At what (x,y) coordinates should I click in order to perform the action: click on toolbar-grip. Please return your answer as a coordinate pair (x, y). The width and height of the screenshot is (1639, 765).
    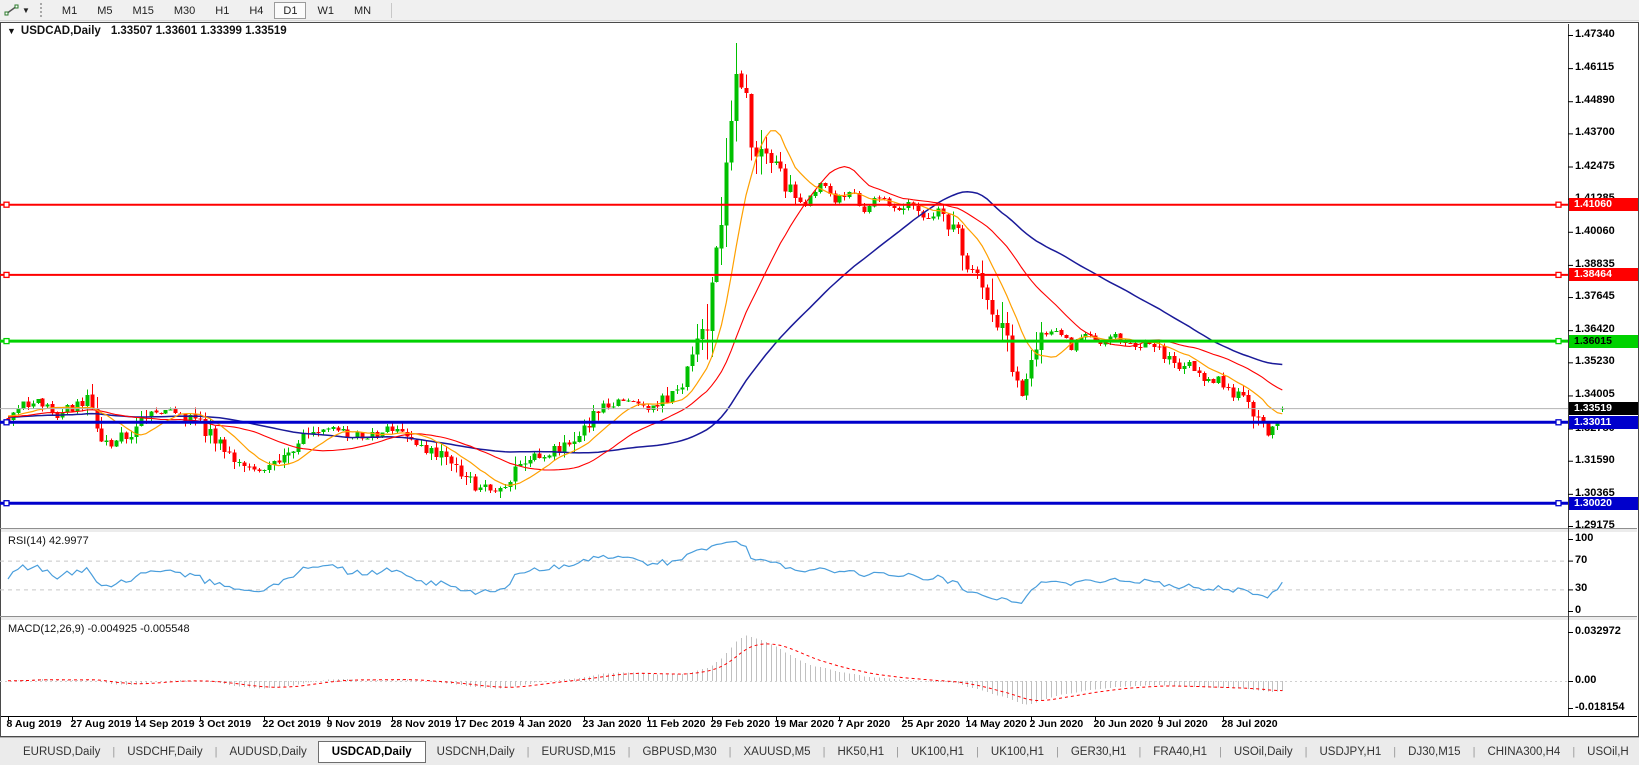
    Looking at the image, I should click on (41, 10).